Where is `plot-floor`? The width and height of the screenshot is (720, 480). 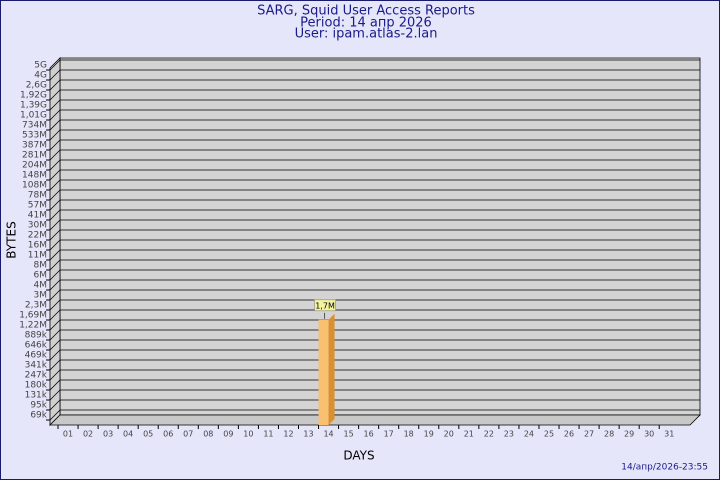
plot-floor is located at coordinates (375, 420).